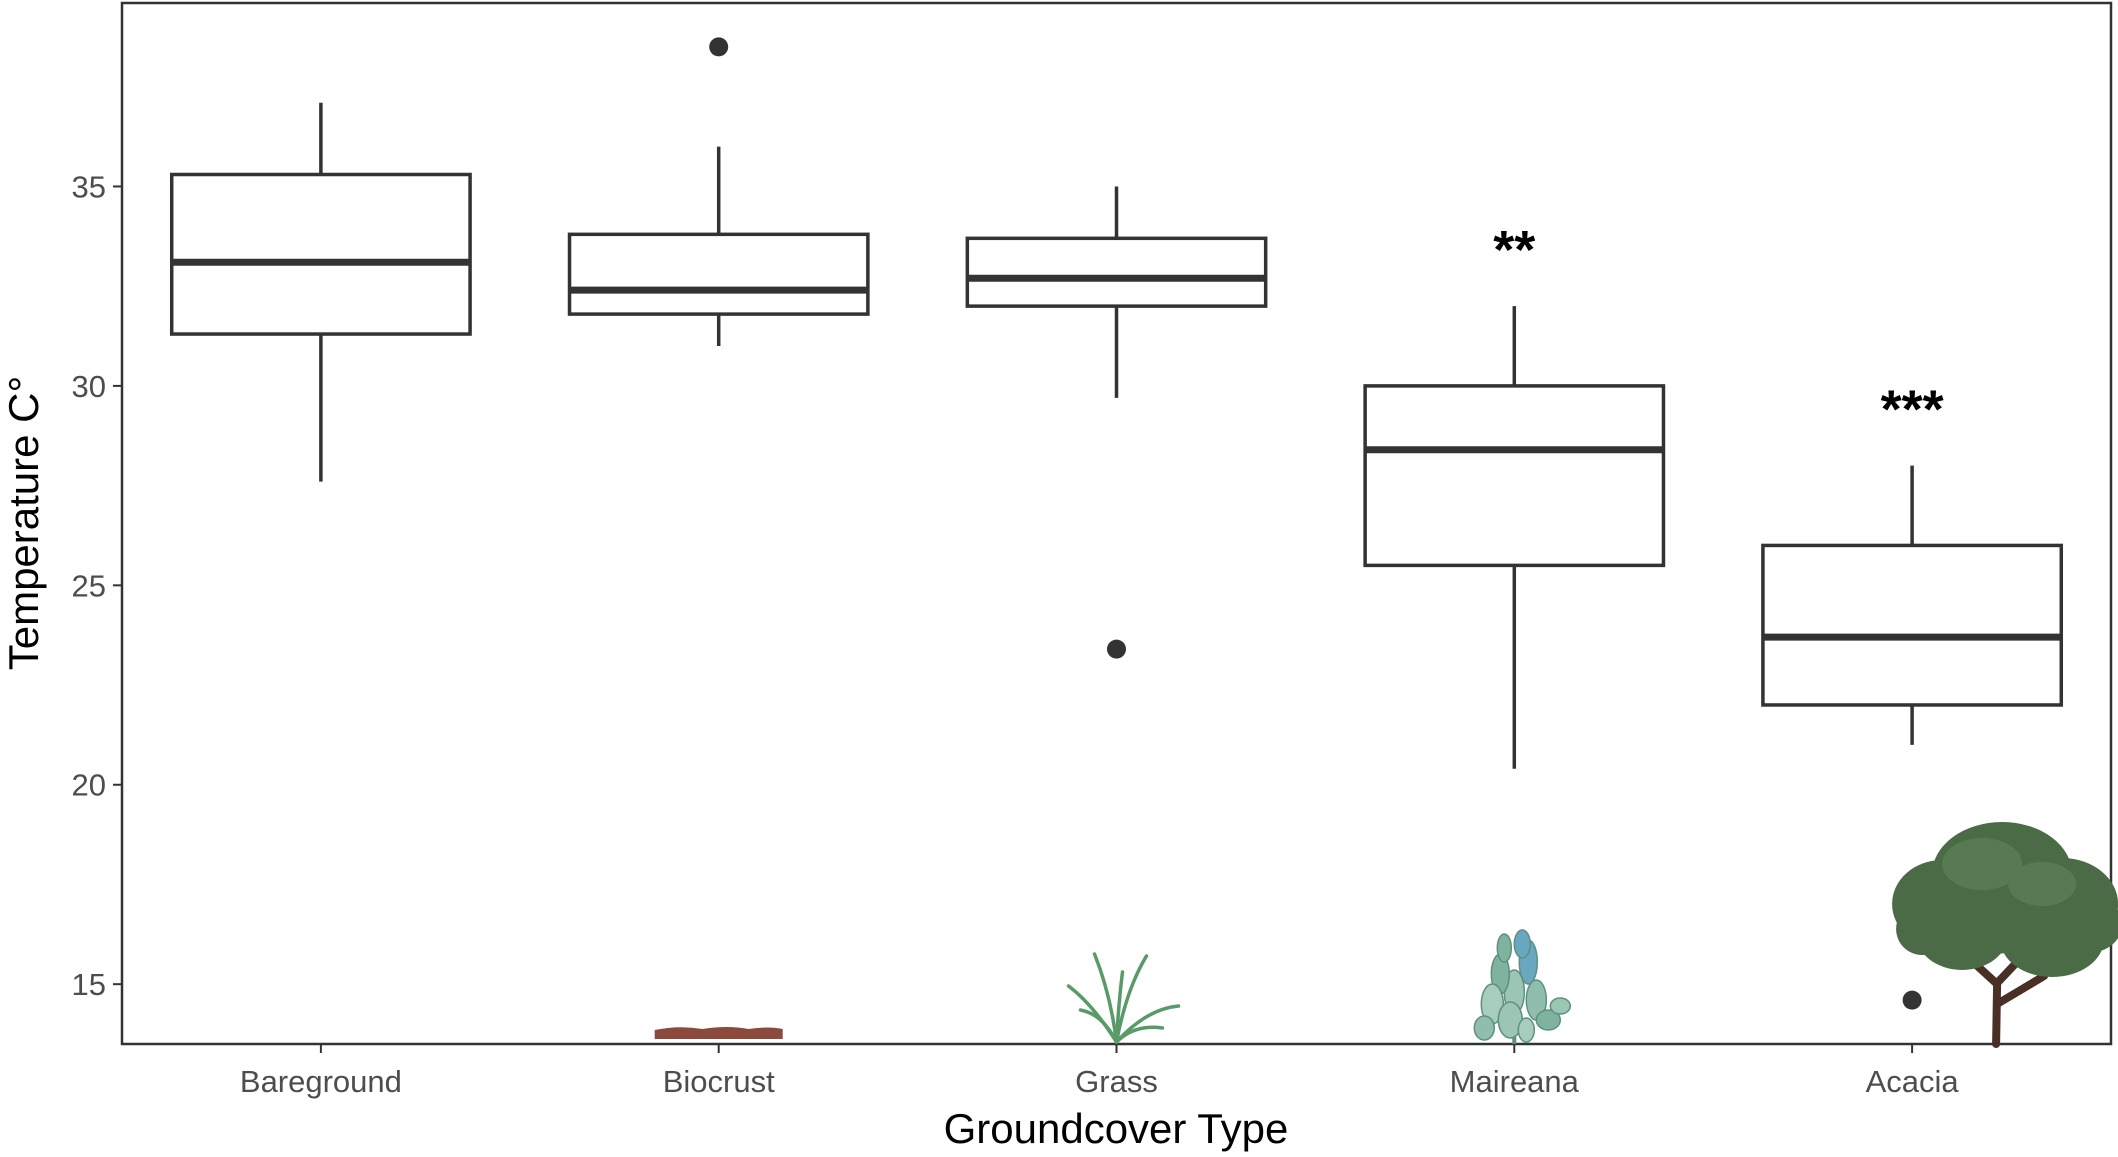 Image resolution: width=2118 pixels, height=1157 pixels. Describe the element at coordinates (2005, 935) in the screenshot. I see `tree-icon` at that location.